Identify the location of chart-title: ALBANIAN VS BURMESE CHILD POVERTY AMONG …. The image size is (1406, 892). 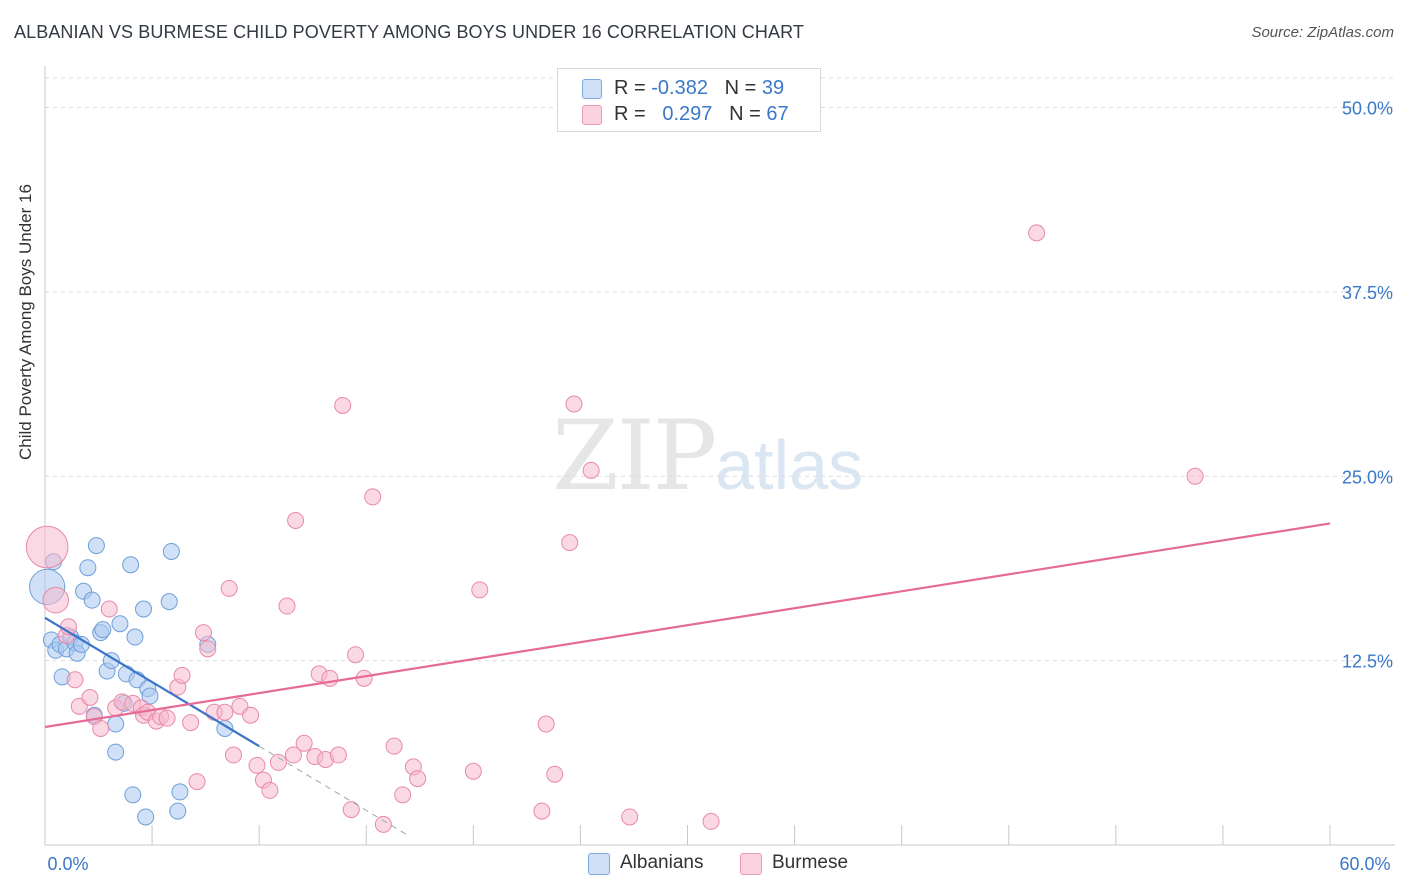
(409, 32).